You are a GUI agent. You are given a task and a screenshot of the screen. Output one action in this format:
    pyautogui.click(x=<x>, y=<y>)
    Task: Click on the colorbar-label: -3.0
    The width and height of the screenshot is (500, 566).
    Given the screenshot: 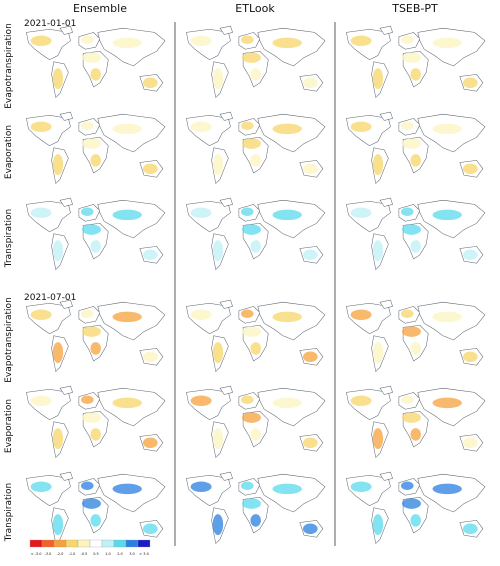 What is the action you would take?
    pyautogui.click(x=48, y=554)
    